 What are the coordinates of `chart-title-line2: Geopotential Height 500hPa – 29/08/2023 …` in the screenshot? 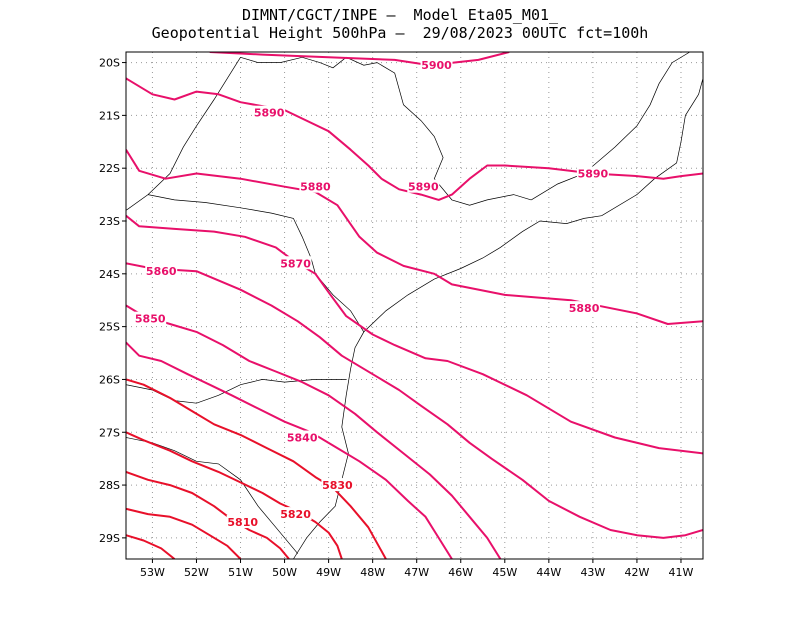 It's located at (400, 33).